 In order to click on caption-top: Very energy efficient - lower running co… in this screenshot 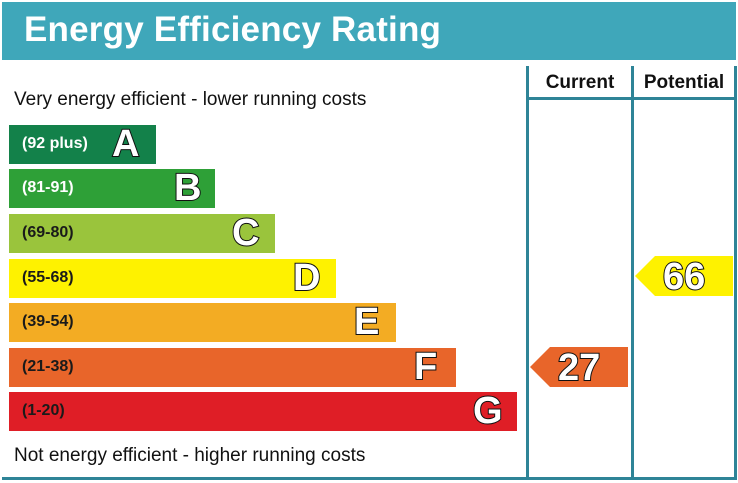, I will do `click(190, 99)`.